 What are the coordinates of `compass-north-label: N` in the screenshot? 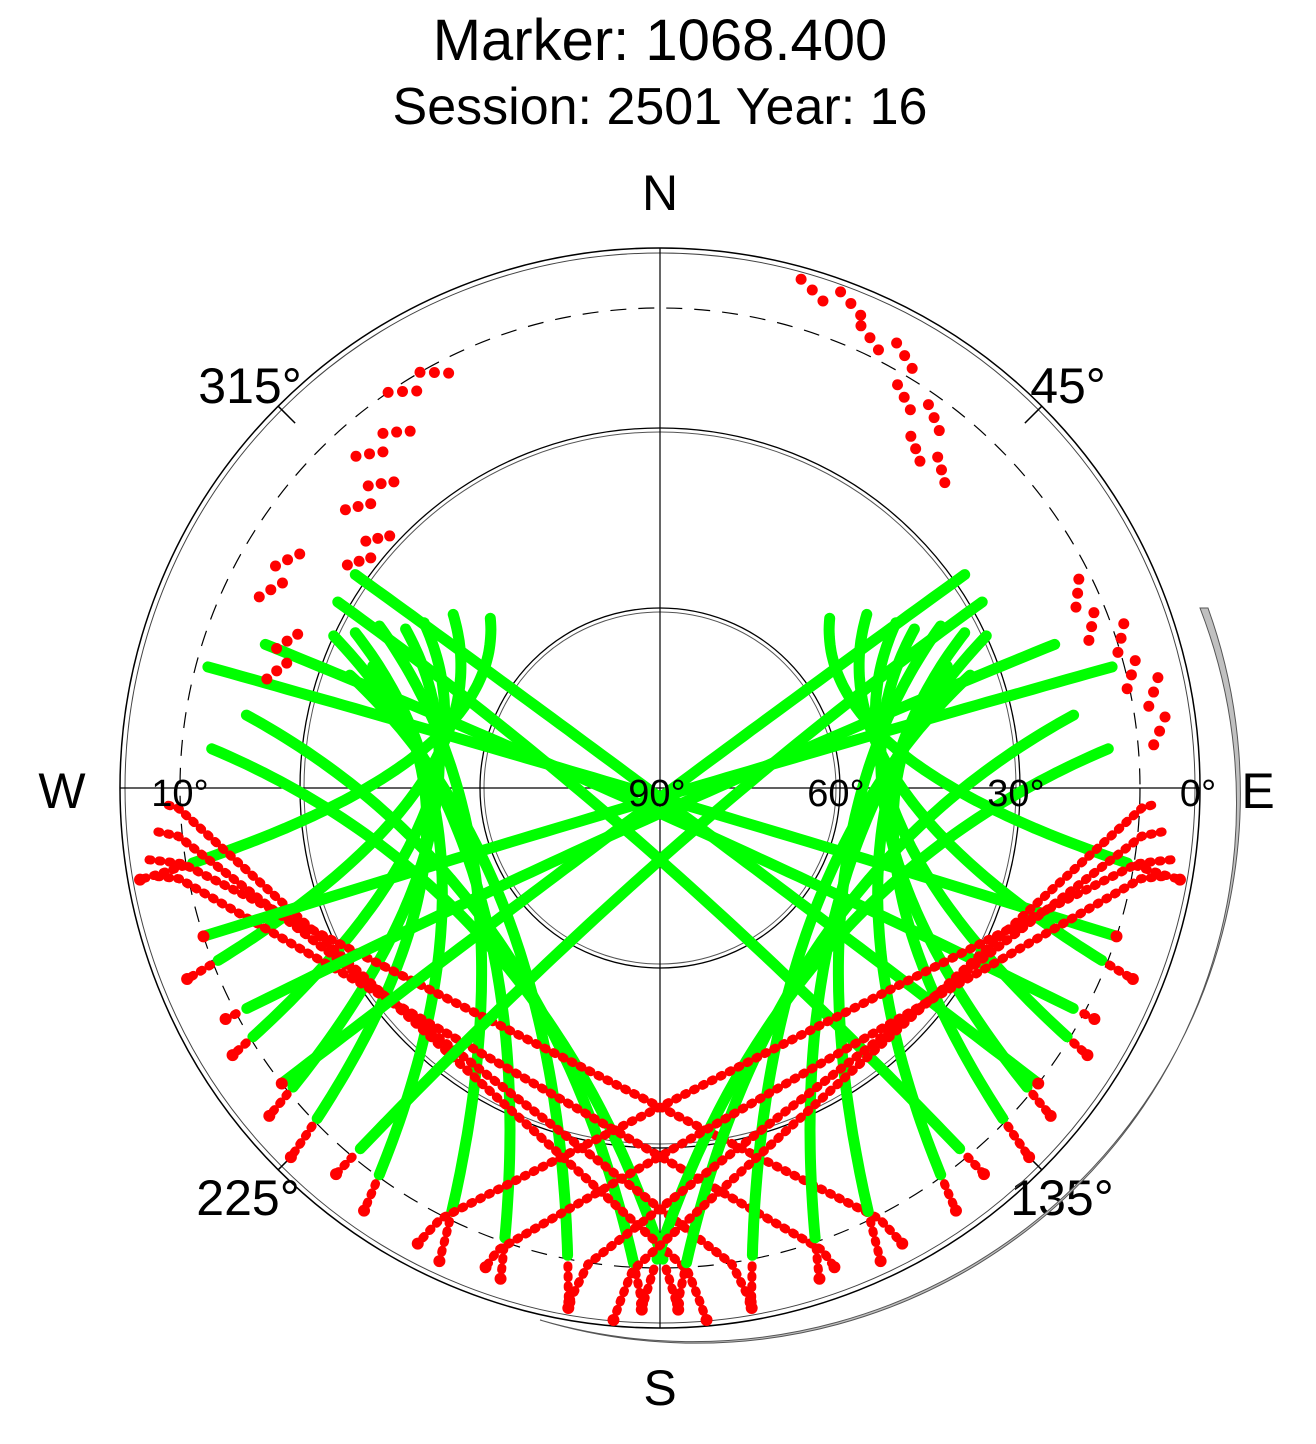 It's located at (660, 193).